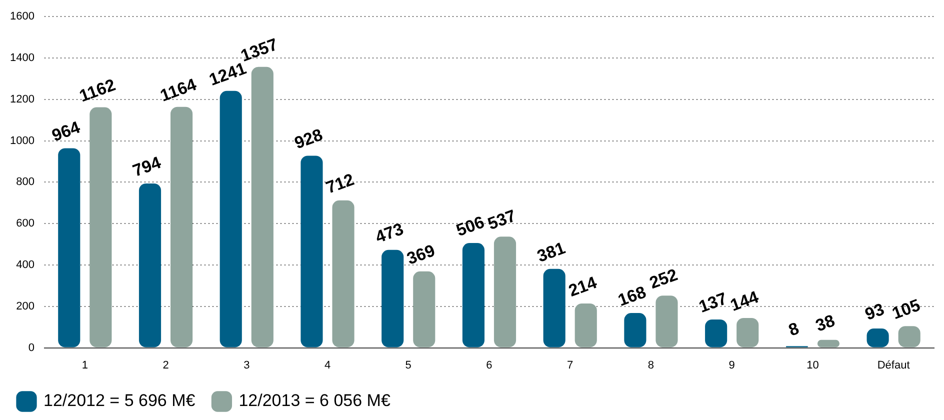 This screenshot has height=420, width=944. Describe the element at coordinates (327, 365) in the screenshot. I see `x-tick-label: 4` at that location.